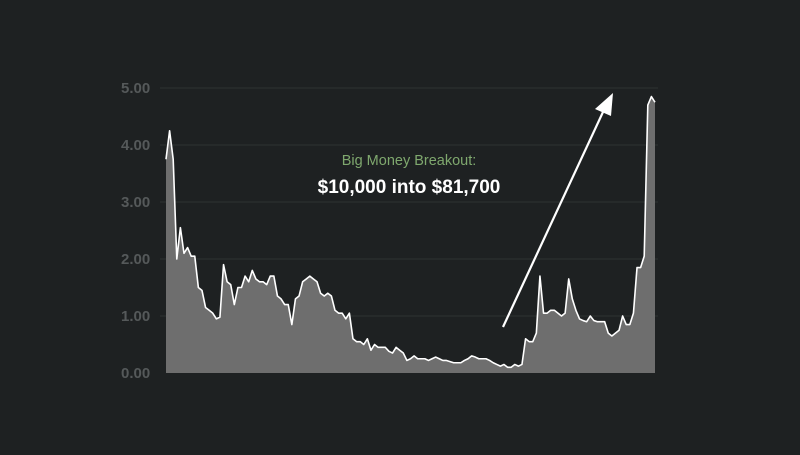  What do you see at coordinates (135, 231) in the screenshot?
I see `y-axis-tick-labels: 0.00 1.00 2.00 3.00 4.00 5.00` at bounding box center [135, 231].